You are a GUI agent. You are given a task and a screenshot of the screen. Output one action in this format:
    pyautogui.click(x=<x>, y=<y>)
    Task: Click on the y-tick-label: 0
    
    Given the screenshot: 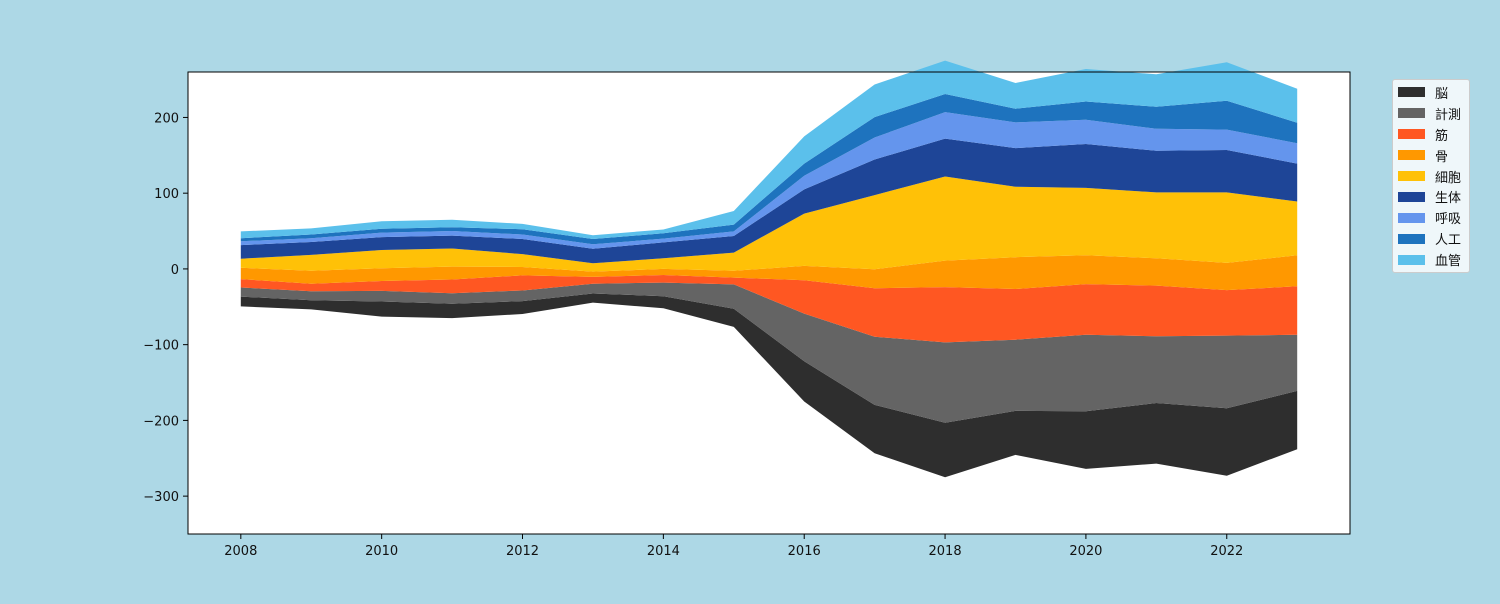 What is the action you would take?
    pyautogui.click(x=175, y=270)
    